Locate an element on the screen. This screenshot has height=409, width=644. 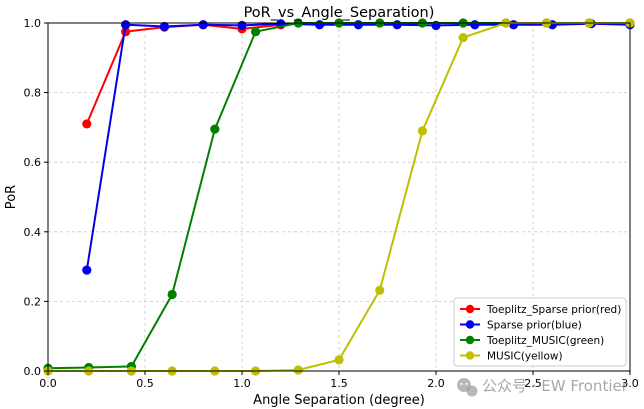
x-tick-label: 1.0 is located at coordinates (242, 383).